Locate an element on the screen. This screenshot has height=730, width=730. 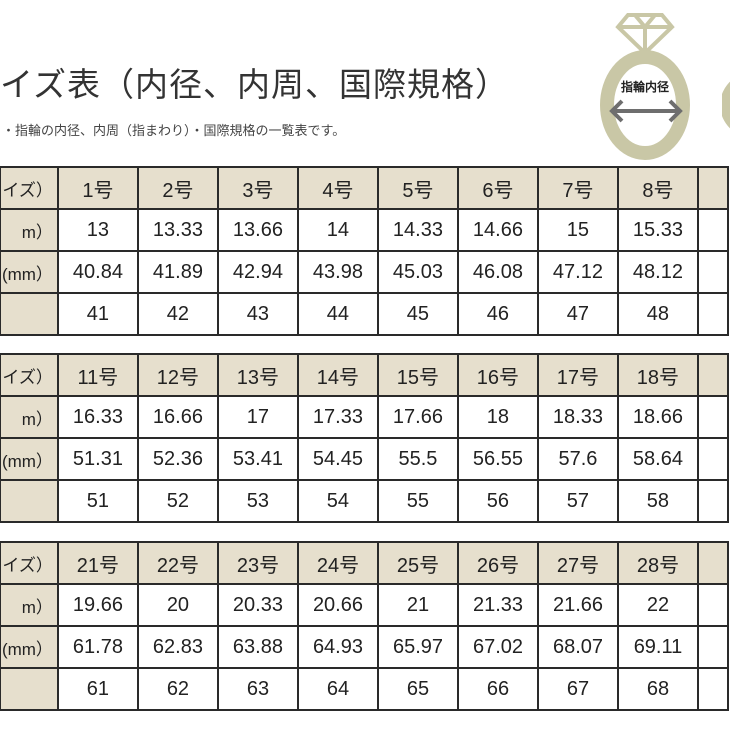
table-cell: 61 is located at coordinates (97, 689).